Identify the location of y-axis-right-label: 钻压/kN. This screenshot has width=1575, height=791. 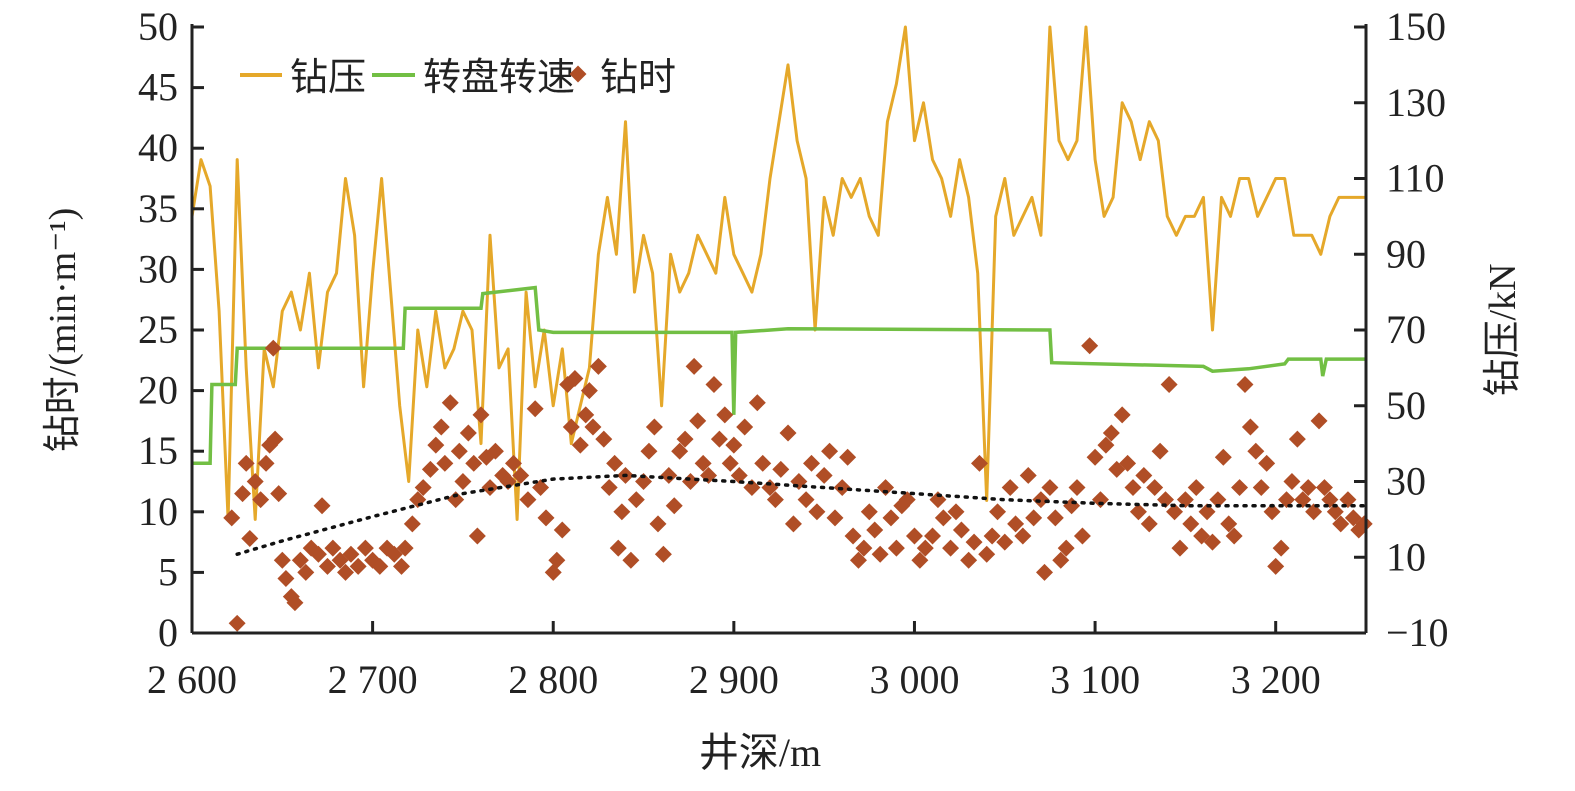
(1503, 329).